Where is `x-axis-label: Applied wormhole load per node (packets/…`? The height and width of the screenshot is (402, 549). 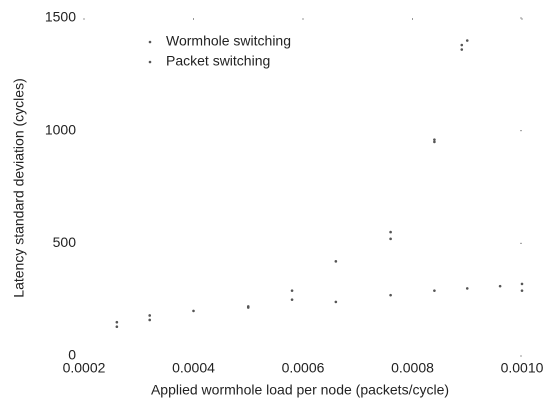 x-axis-label: Applied wormhole load per node (packets/… is located at coordinates (300, 390).